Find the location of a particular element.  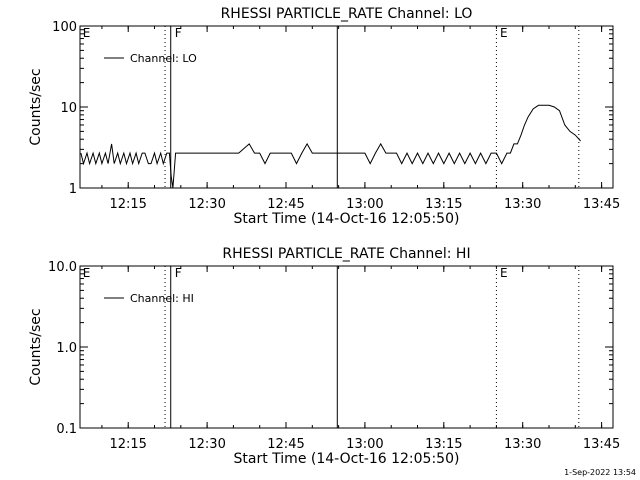

chart-1-annotation-f: F is located at coordinates (178, 273).